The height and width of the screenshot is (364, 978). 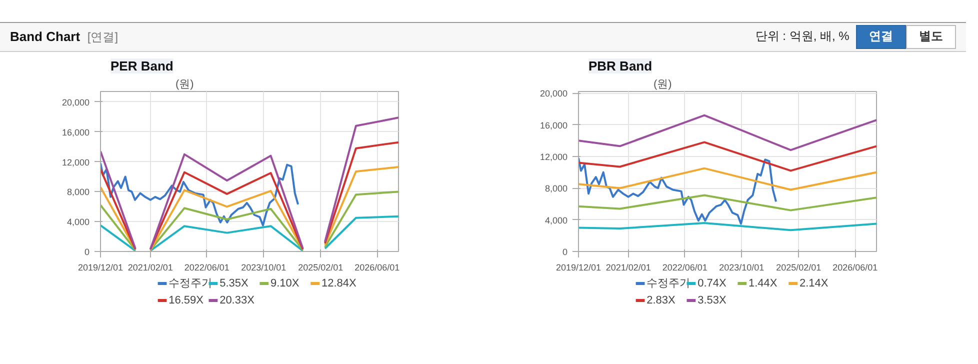 I want to click on chart-title: PBR Band, so click(x=620, y=66).